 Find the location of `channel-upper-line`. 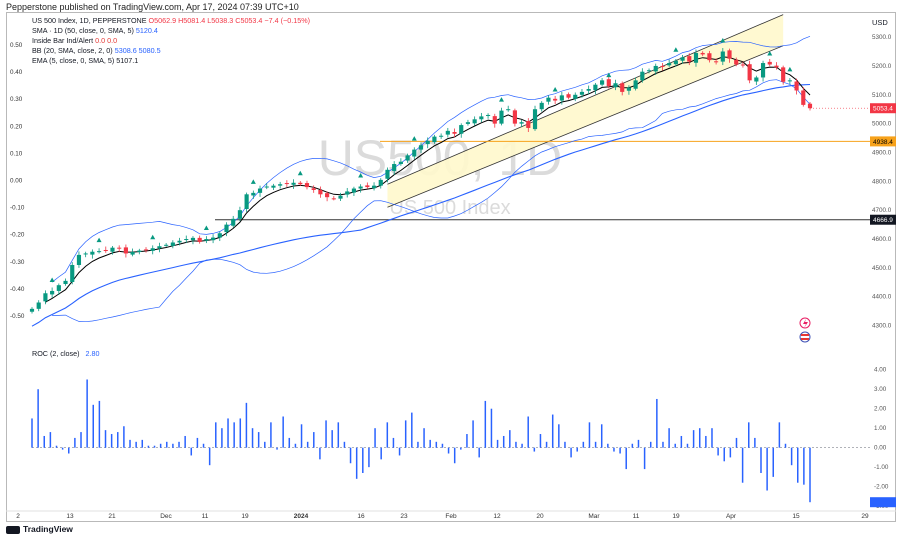

channel-upper-line is located at coordinates (585, 99).